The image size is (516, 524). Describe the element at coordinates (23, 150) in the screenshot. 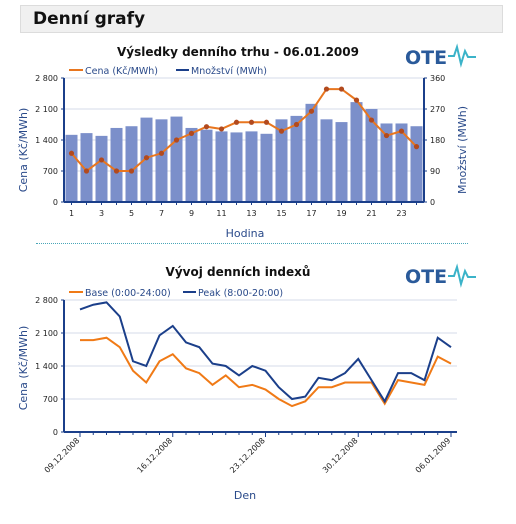

I see `chart1-ylabel: Cena (Kč/MWh)` at that location.